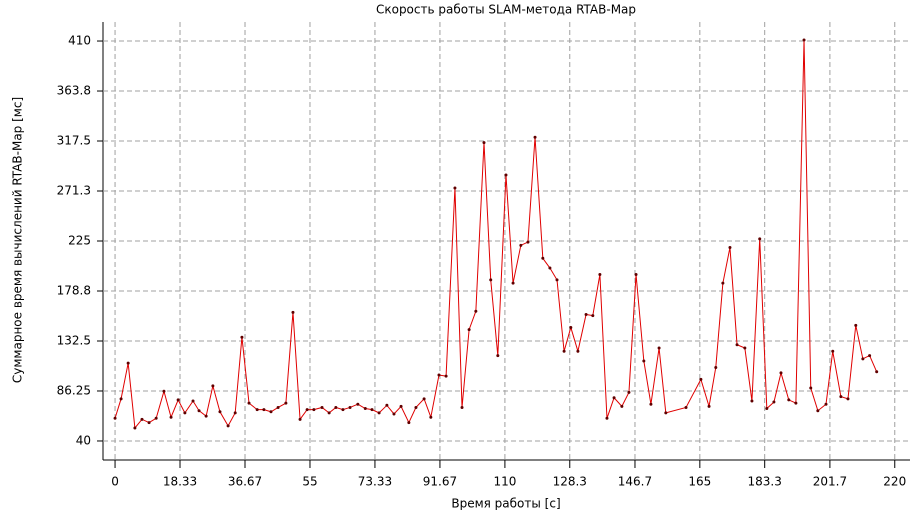  Describe the element at coordinates (79, 241) in the screenshot. I see `y-tick-label: 225` at that location.